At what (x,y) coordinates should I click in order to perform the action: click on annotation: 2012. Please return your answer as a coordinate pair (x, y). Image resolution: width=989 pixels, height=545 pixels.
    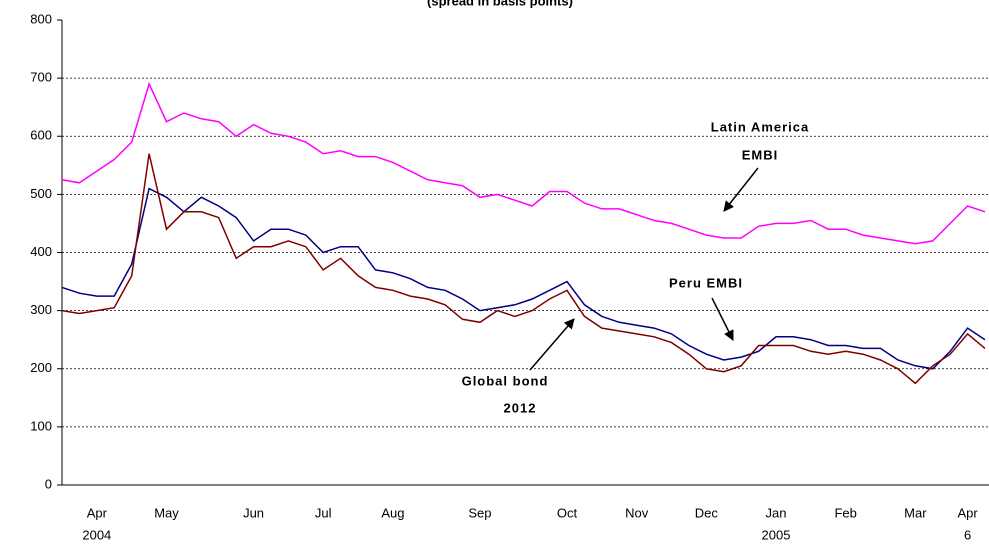
    Looking at the image, I should click on (520, 407).